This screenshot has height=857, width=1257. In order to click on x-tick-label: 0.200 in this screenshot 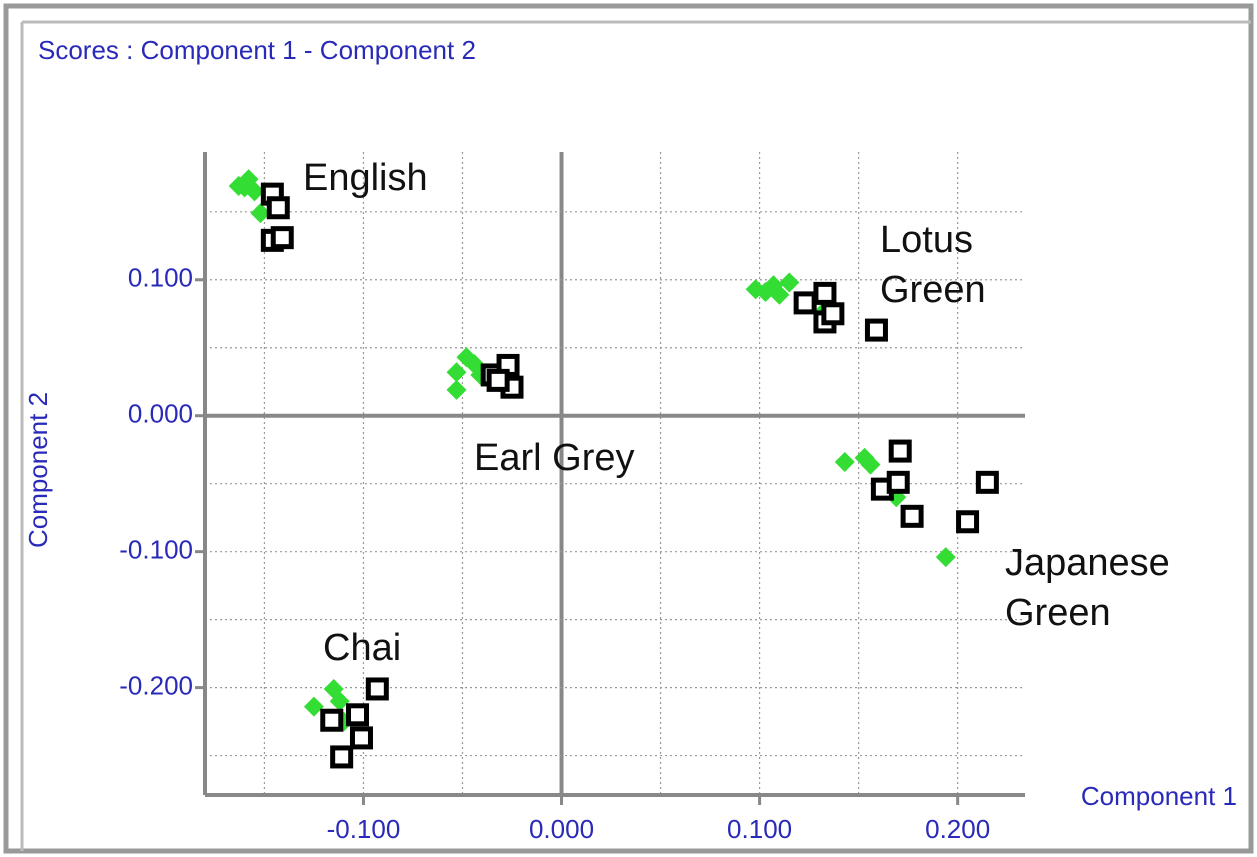, I will do `click(957, 829)`.